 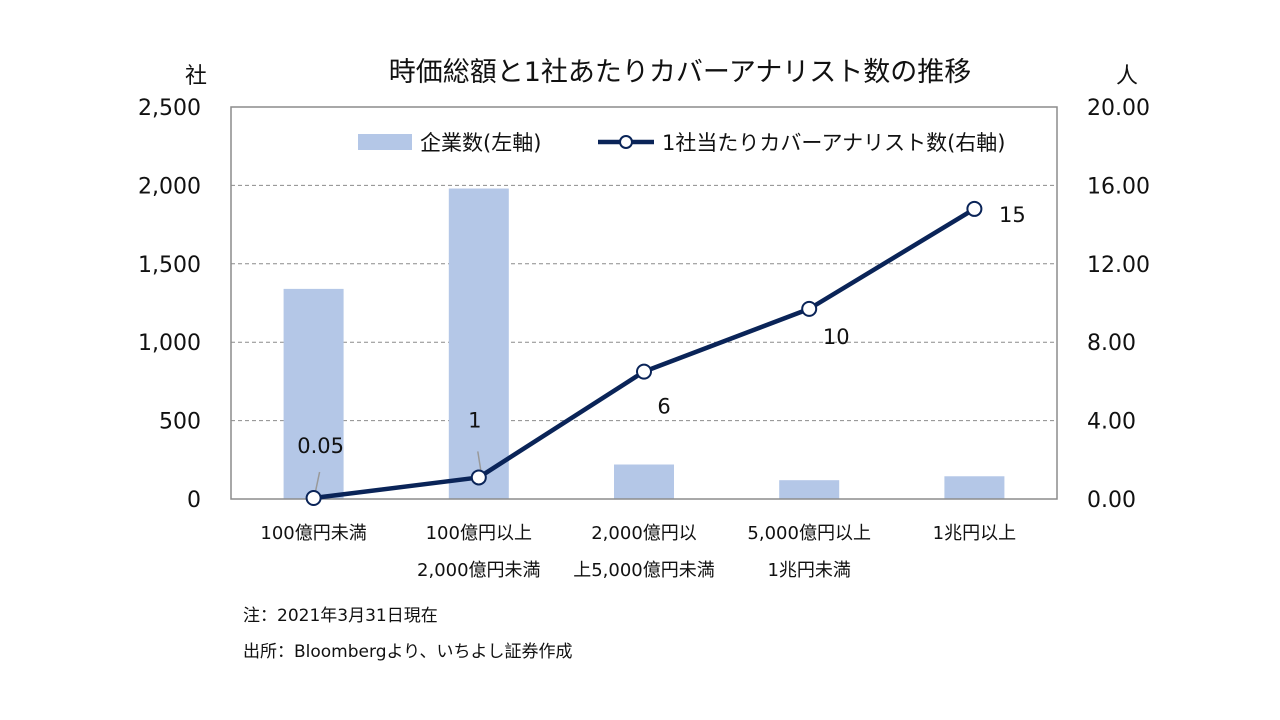 I want to click on footnote-date: 注：2021年3月31日現在, so click(x=340, y=616).